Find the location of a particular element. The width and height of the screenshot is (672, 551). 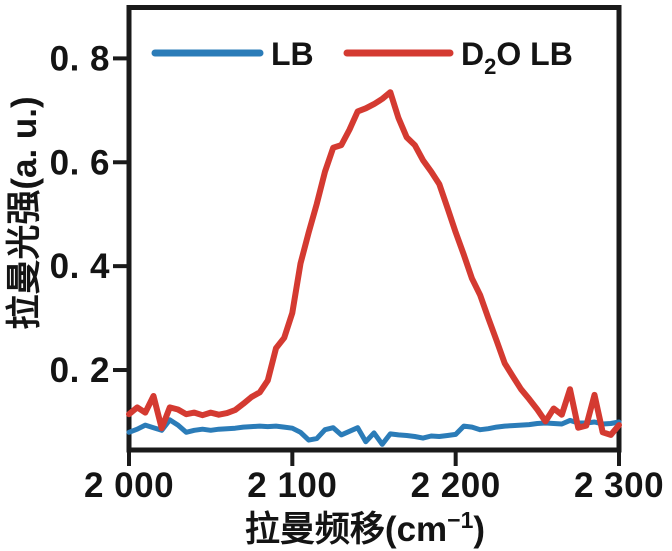

x-axis-tick-labels: 2 000 2 100 2 200 2 300 is located at coordinates (374, 485).